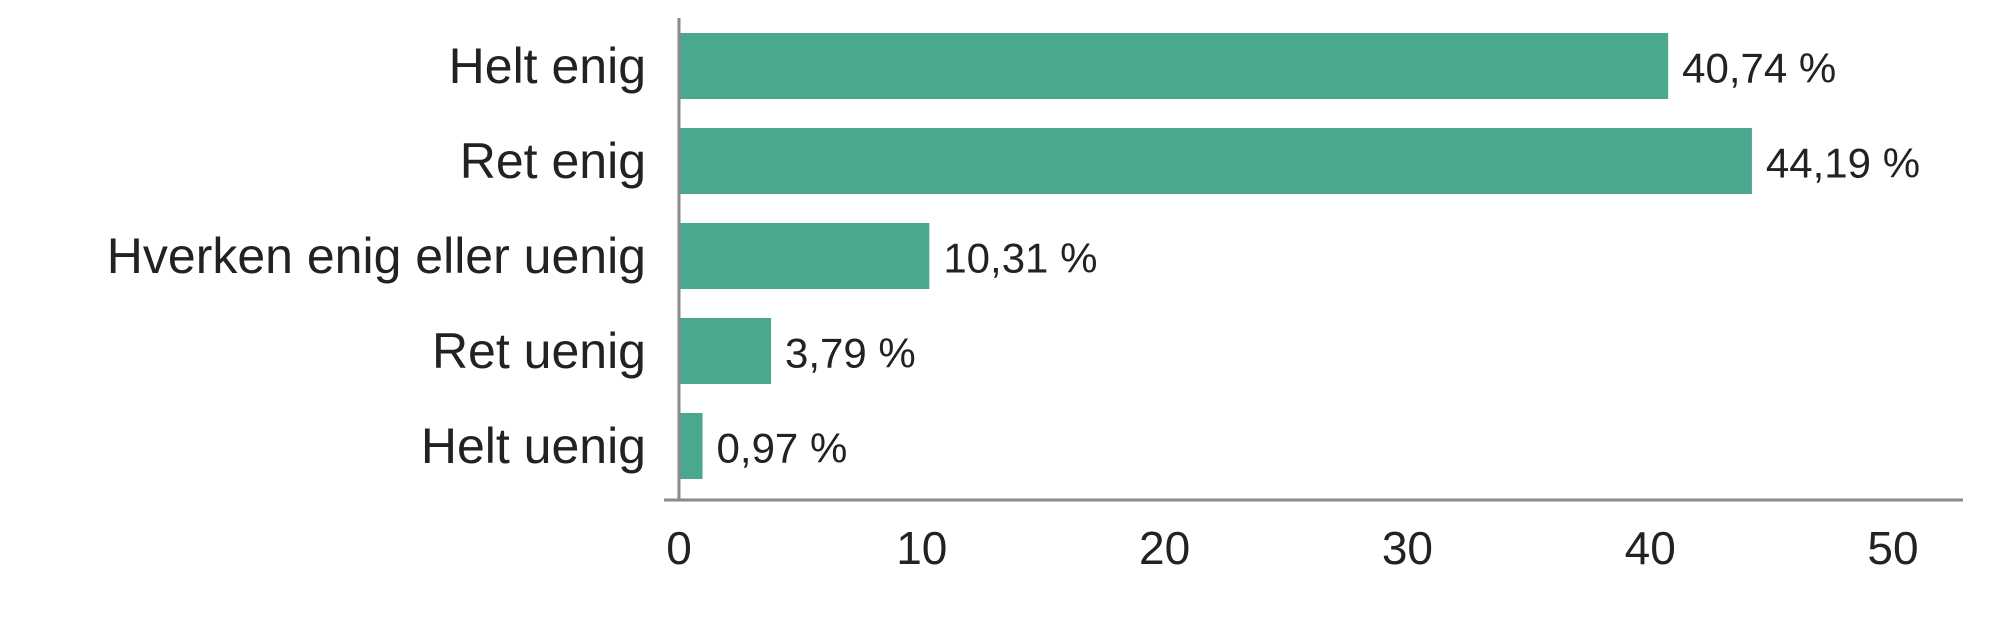  Describe the element at coordinates (1407, 548) in the screenshot. I see `x-tick-label: 30` at that location.